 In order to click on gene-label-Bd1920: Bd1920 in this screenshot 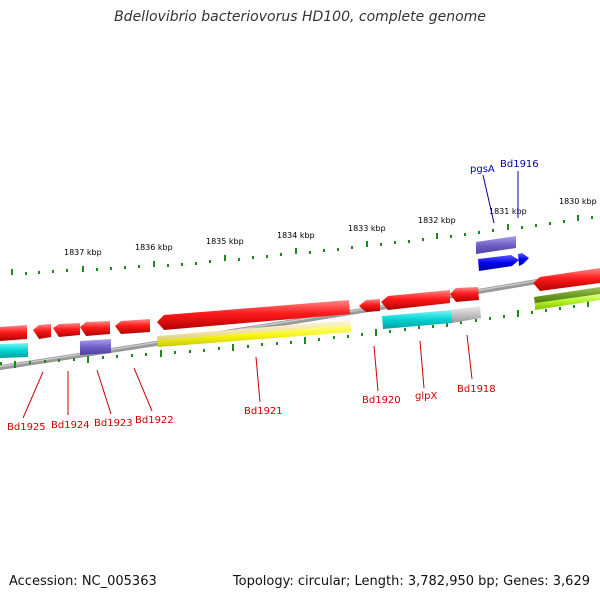, I will do `click(381, 400)`.